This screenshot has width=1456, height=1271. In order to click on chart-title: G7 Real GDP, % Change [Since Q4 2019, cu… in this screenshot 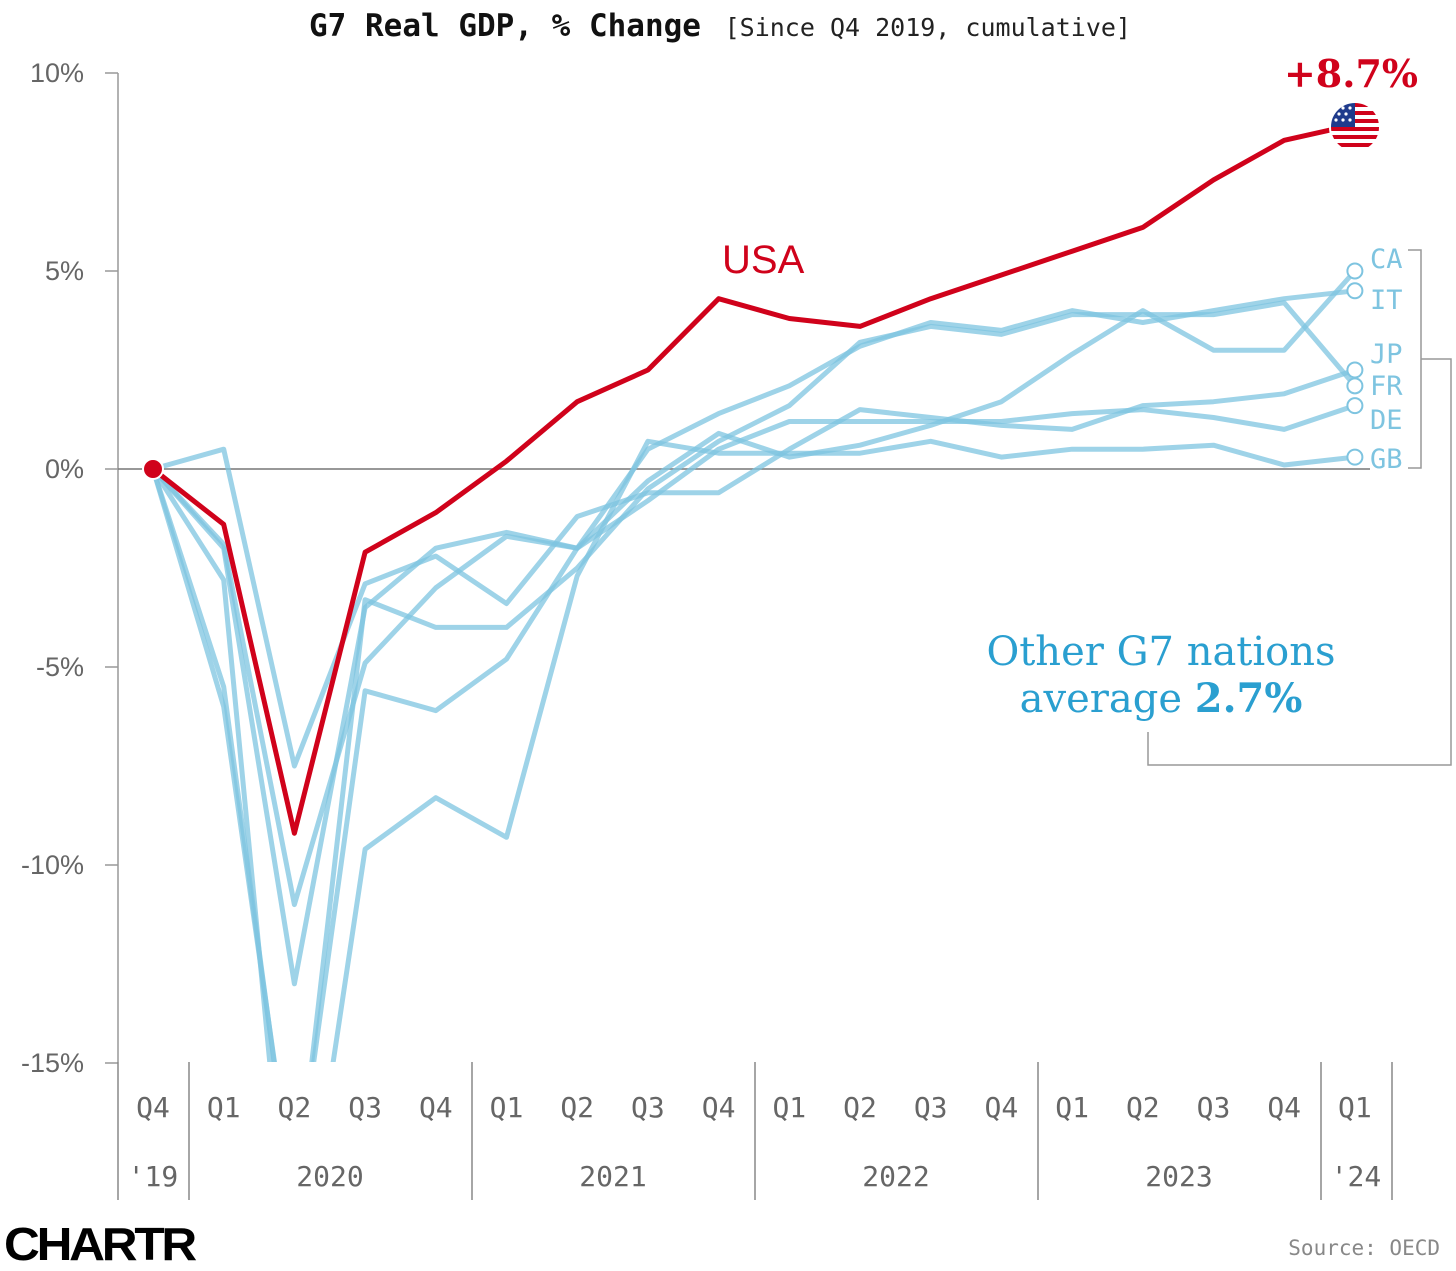, I will do `click(720, 26)`.